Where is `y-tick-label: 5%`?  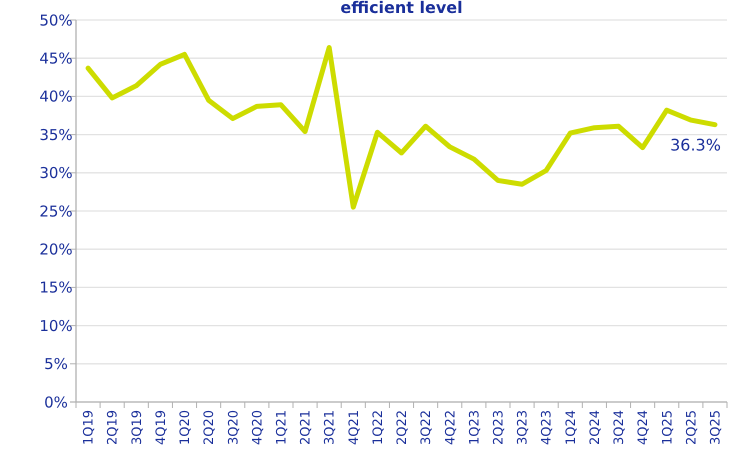 y-tick-label: 5% is located at coordinates (56, 364).